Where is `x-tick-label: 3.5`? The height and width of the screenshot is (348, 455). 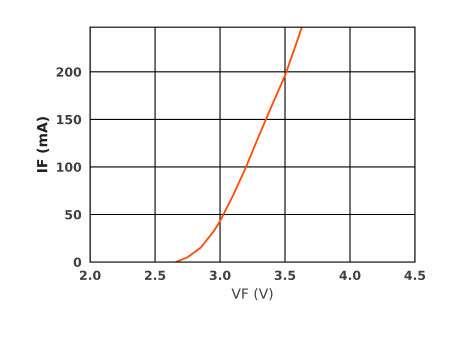 x-tick-label: 3.5 is located at coordinates (285, 275).